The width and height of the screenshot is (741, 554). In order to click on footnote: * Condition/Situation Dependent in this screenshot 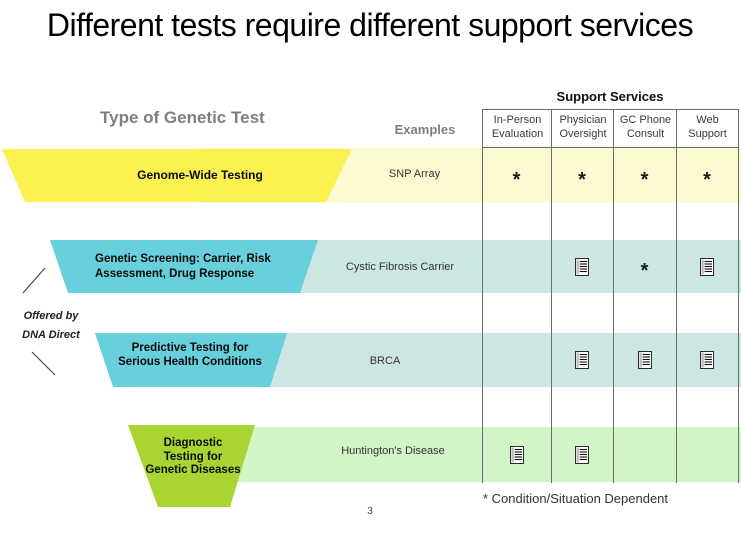, I will do `click(576, 498)`.